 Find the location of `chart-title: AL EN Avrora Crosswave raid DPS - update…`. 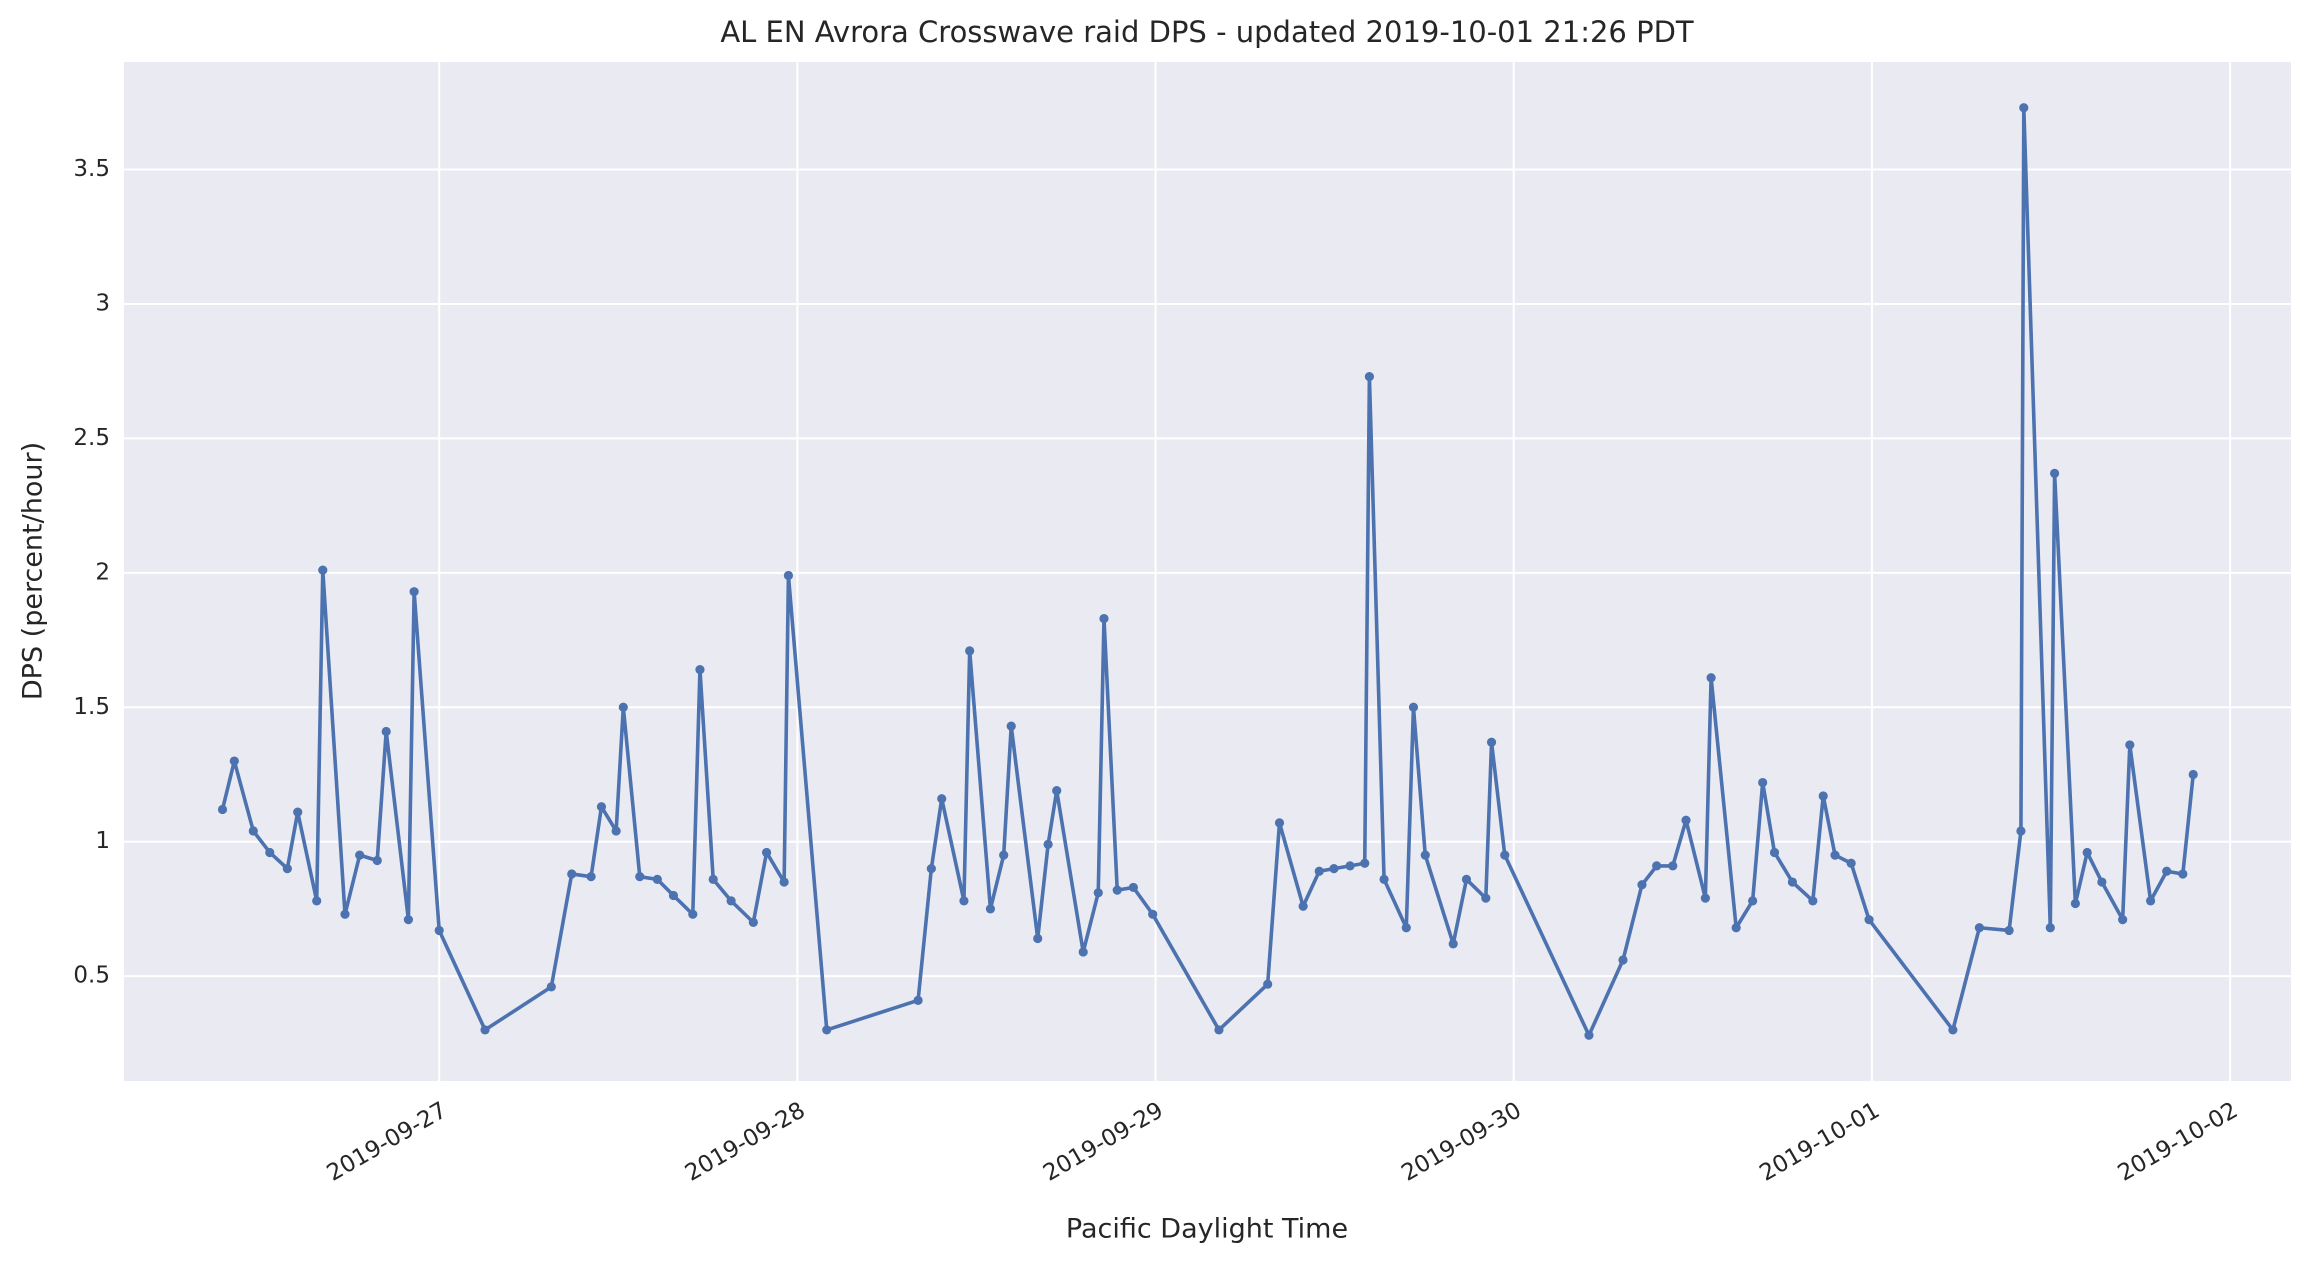

chart-title: AL EN Avrora Crosswave raid DPS - update… is located at coordinates (1207, 32).